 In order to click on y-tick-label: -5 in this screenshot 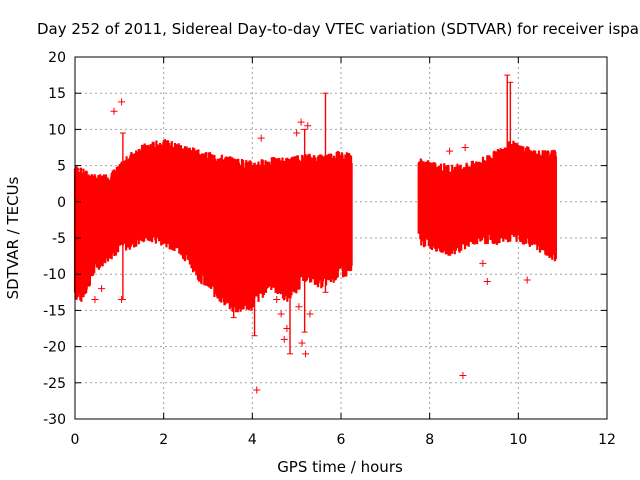, I will do `click(59, 239)`.